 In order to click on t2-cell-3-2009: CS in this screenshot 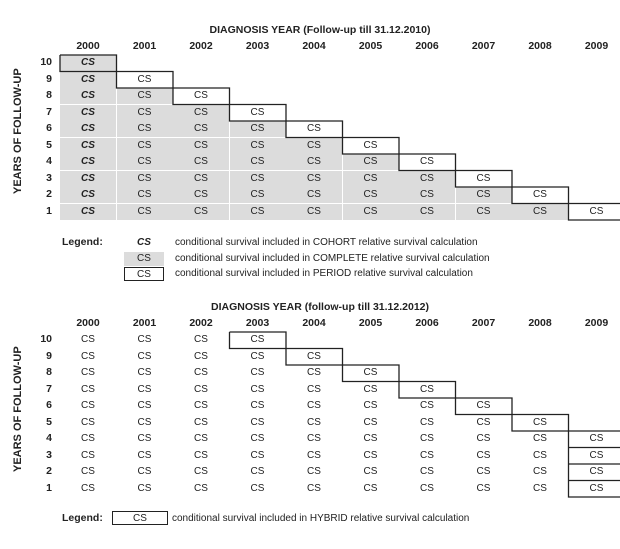, I will do `click(596, 455)`.